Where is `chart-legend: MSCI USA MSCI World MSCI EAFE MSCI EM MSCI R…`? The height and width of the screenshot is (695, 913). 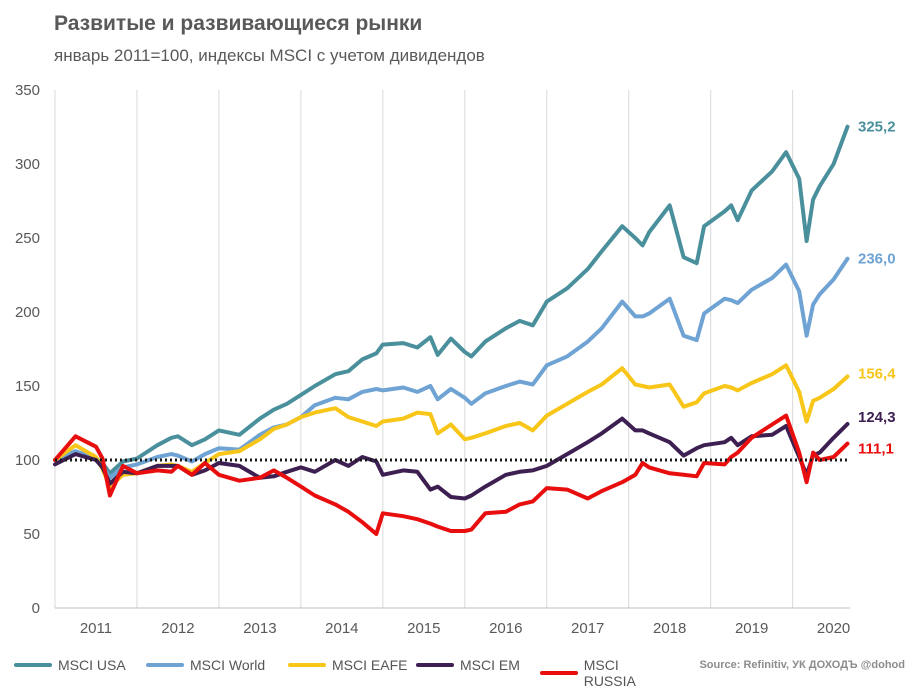
chart-legend: MSCI USA MSCI World MSCI EAFE MSCI EM MSCI R… is located at coordinates (344, 673).